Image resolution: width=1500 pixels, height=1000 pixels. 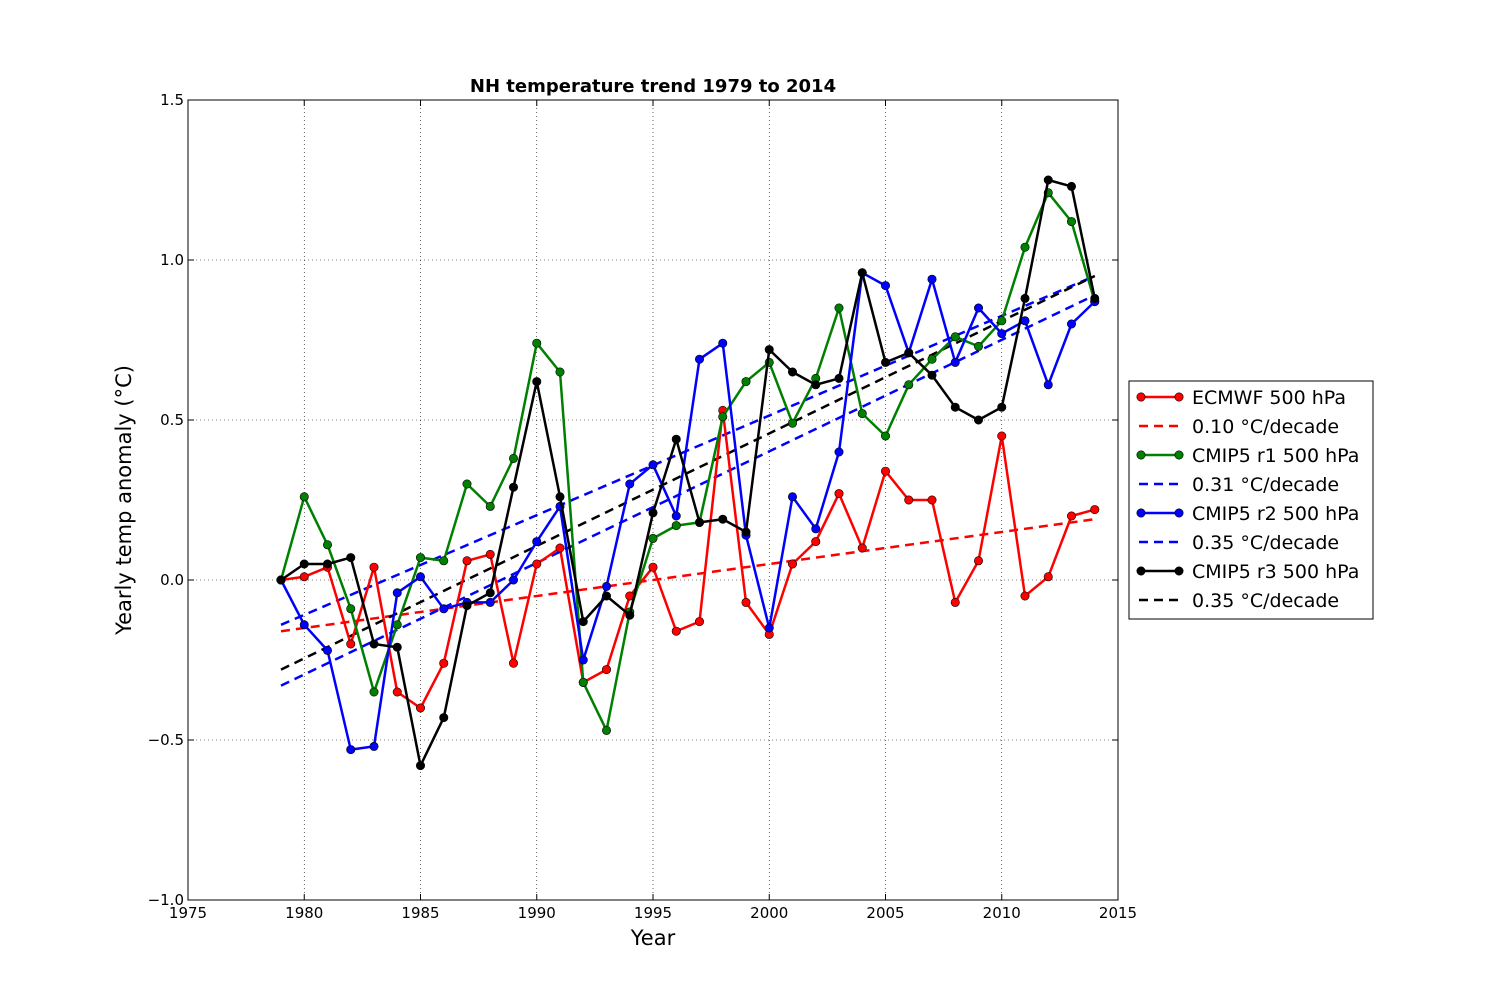 What do you see at coordinates (172, 260) in the screenshot?
I see `y-tick-label: 1.0` at bounding box center [172, 260].